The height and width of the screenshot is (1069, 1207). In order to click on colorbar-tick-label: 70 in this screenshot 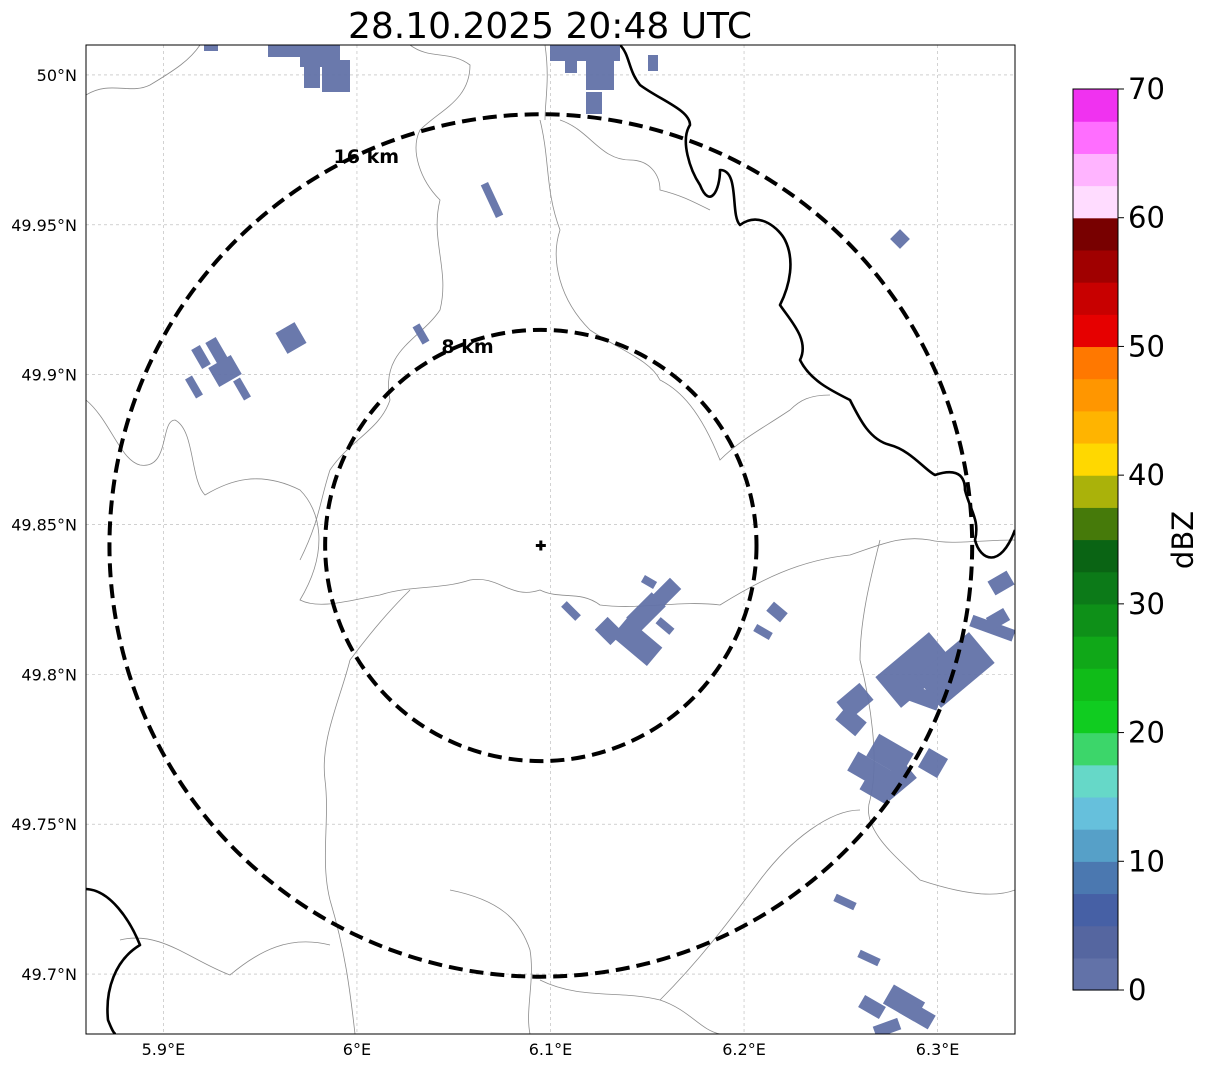, I will do `click(1146, 89)`.